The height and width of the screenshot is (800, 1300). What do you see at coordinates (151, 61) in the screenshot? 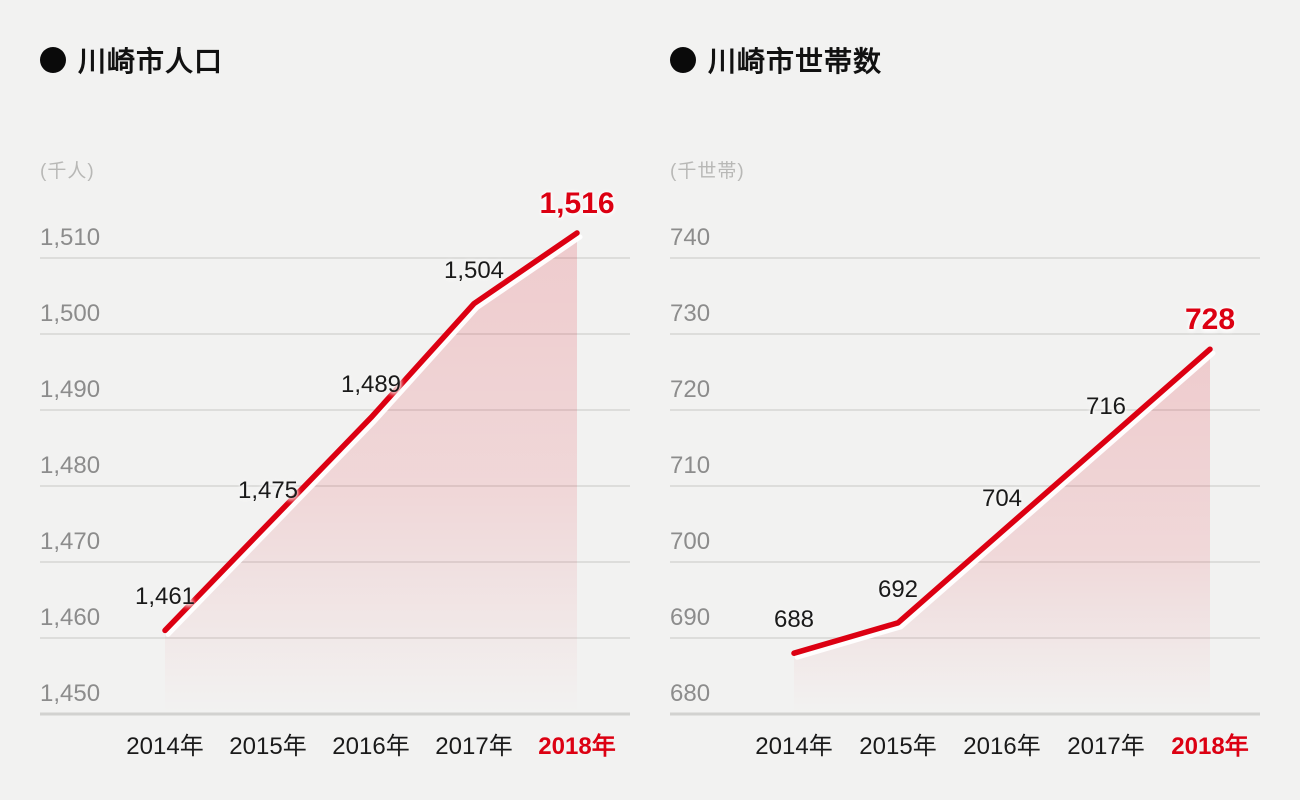
I see `page-title: 川崎市人口` at bounding box center [151, 61].